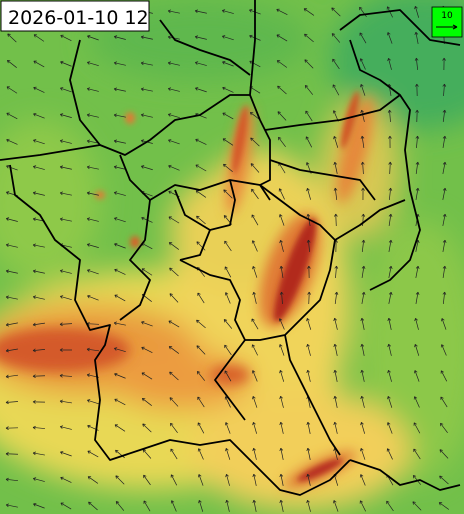 Image resolution: width=464 pixels, height=514 pixels. Describe the element at coordinates (447, 22) in the screenshot. I see `legend: 10` at that location.